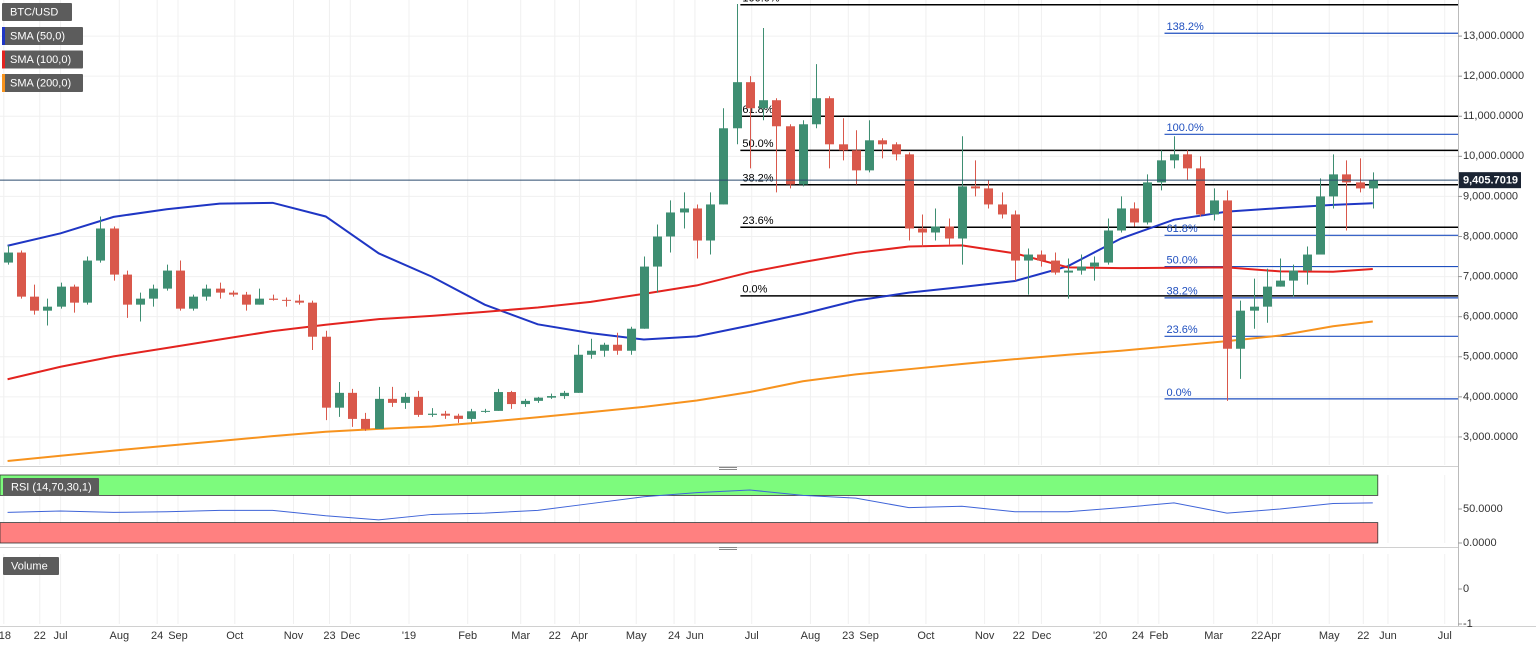  What do you see at coordinates (1100, 636) in the screenshot?
I see `x-tick-label: '20` at bounding box center [1100, 636].